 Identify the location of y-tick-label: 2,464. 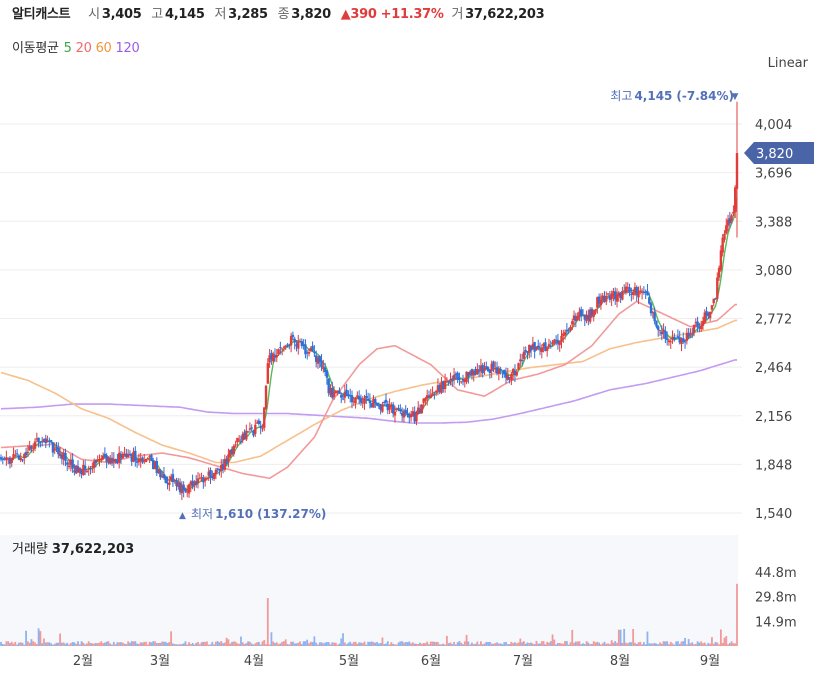
(773, 368).